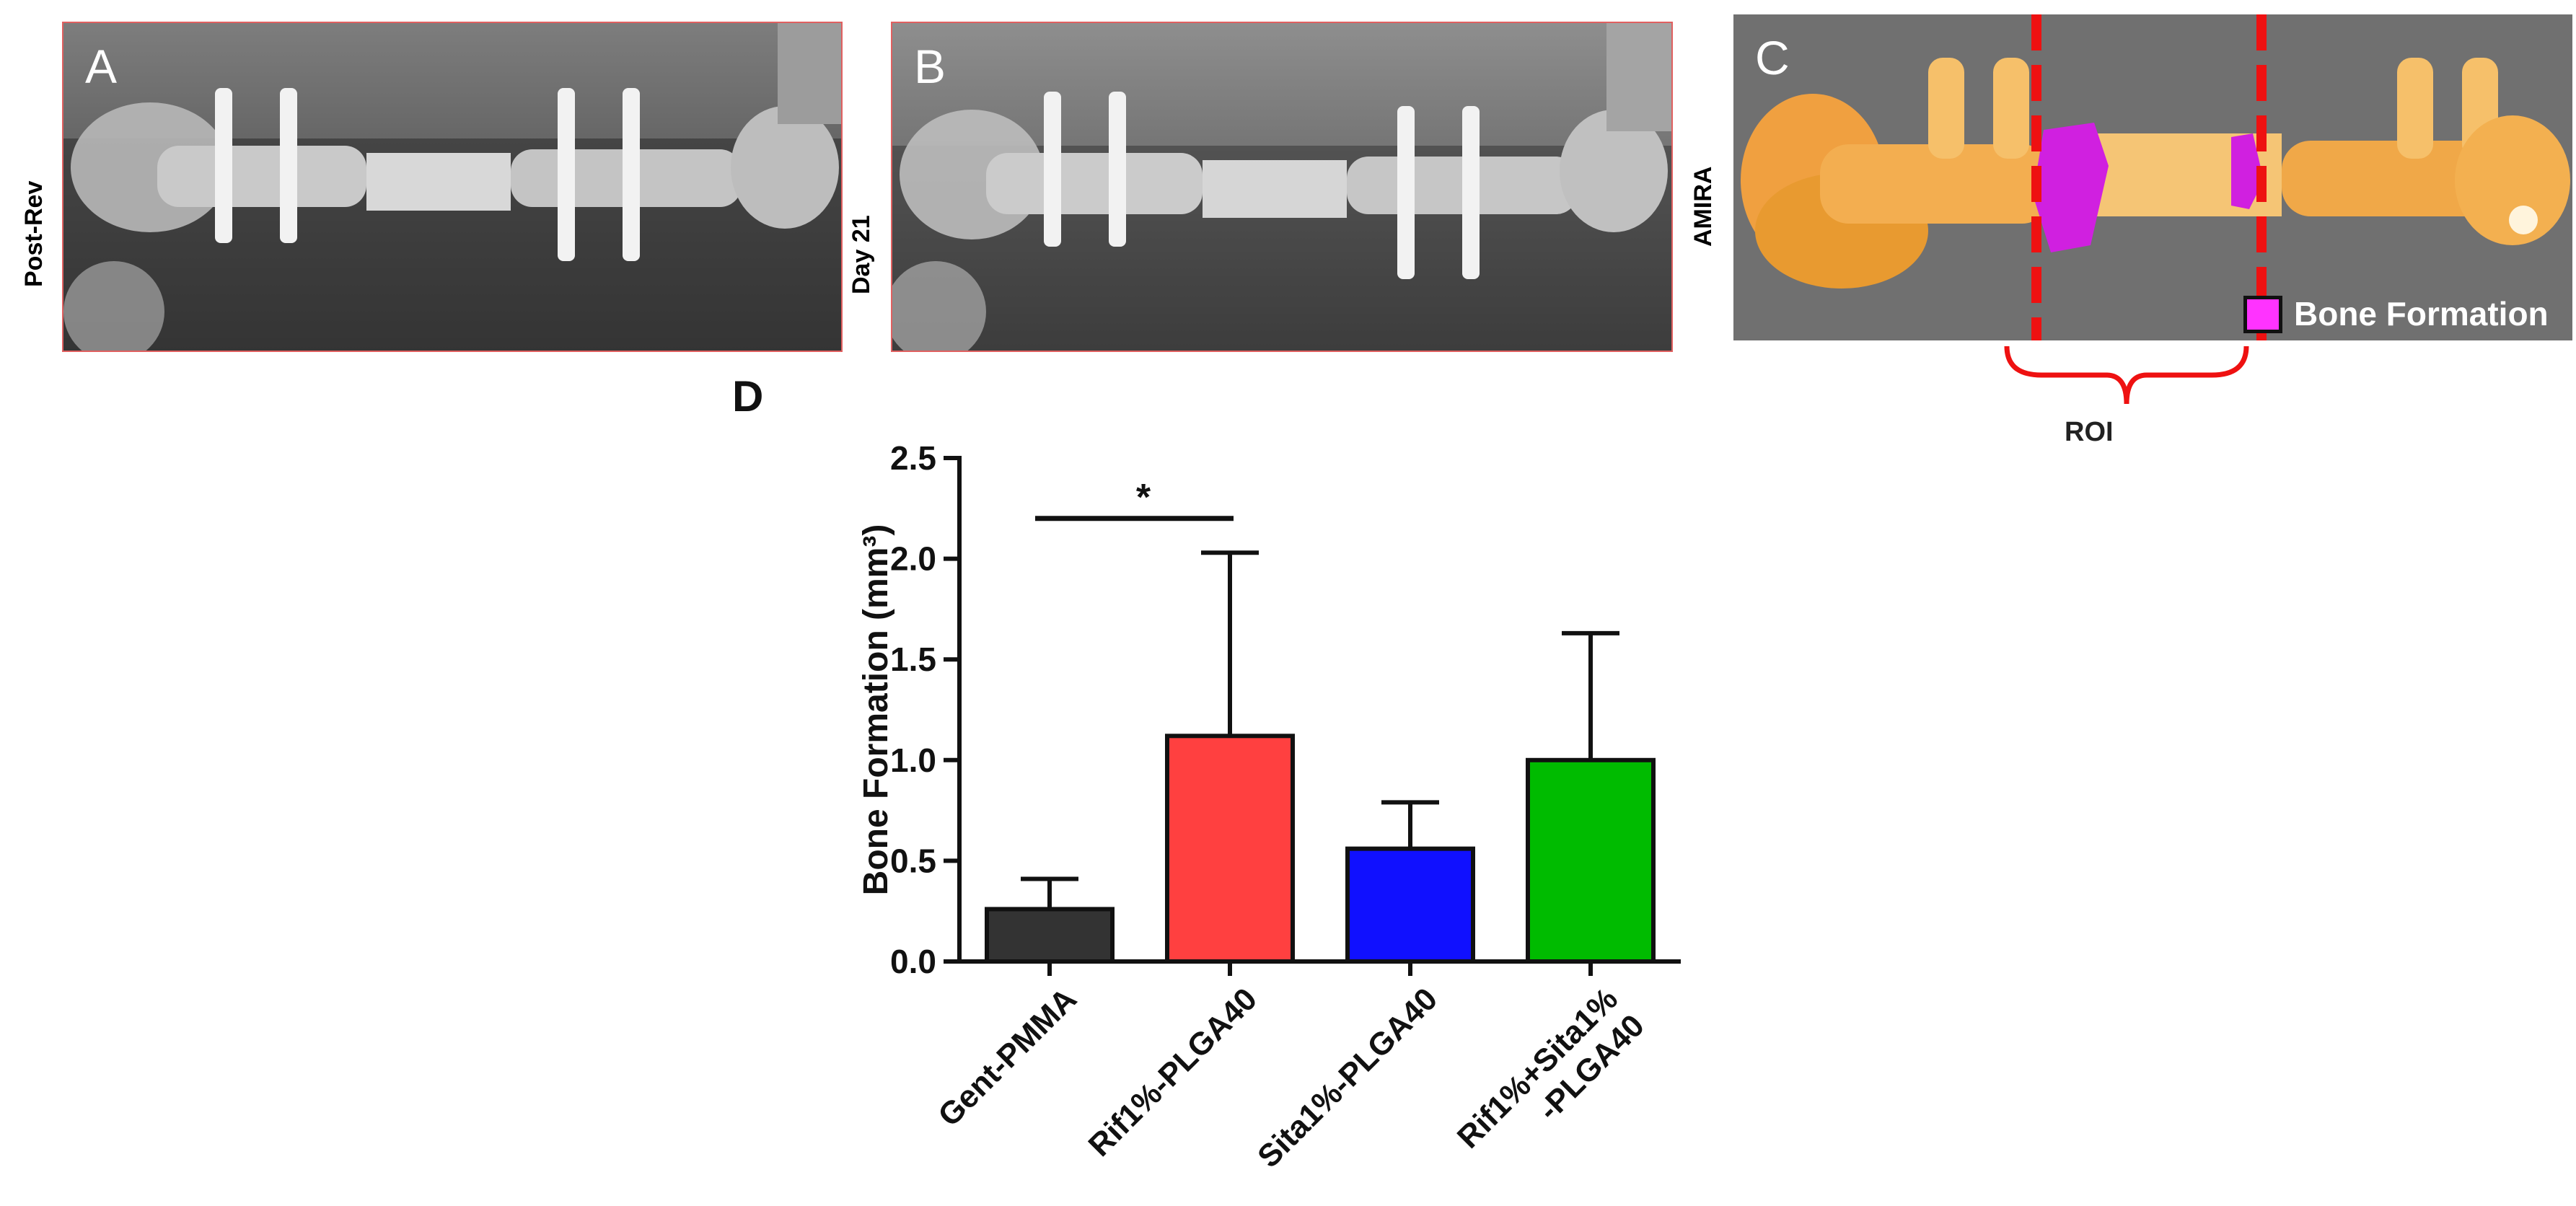 This screenshot has width=2576, height=1206. I want to click on panel-letter-d: D, so click(748, 396).